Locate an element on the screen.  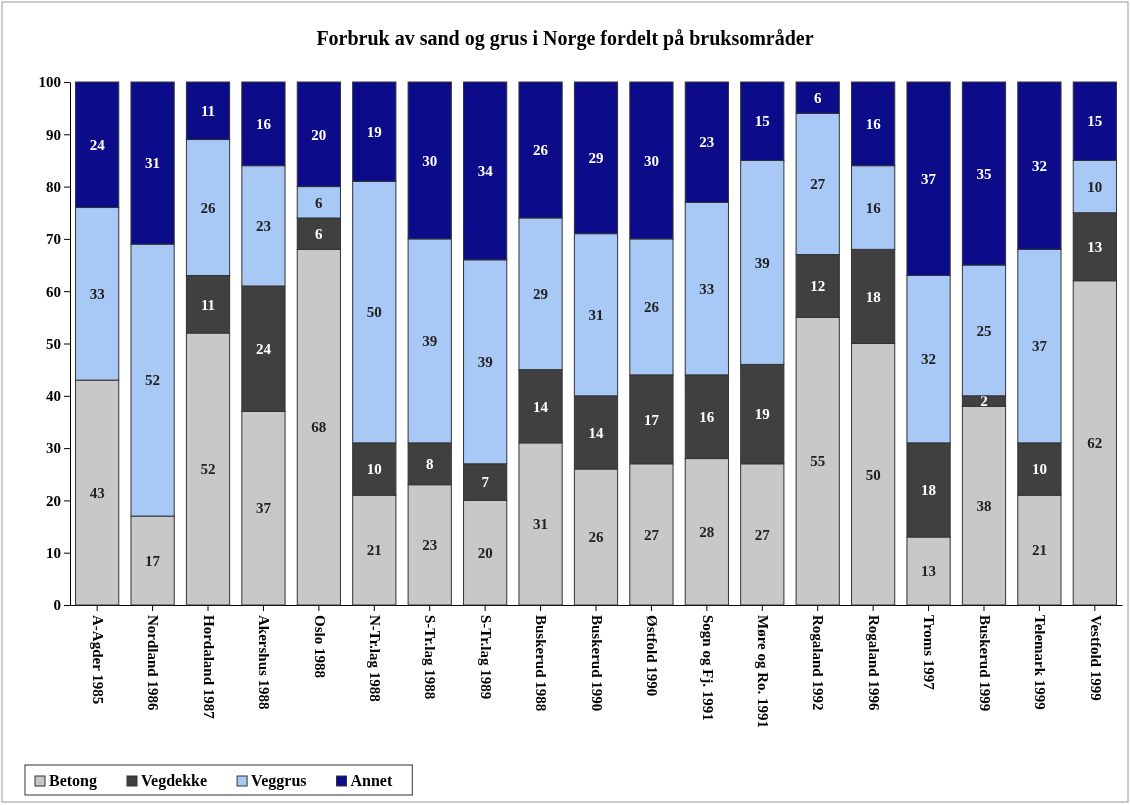
x-tick-label: Akershus 1988 is located at coordinates (264, 662).